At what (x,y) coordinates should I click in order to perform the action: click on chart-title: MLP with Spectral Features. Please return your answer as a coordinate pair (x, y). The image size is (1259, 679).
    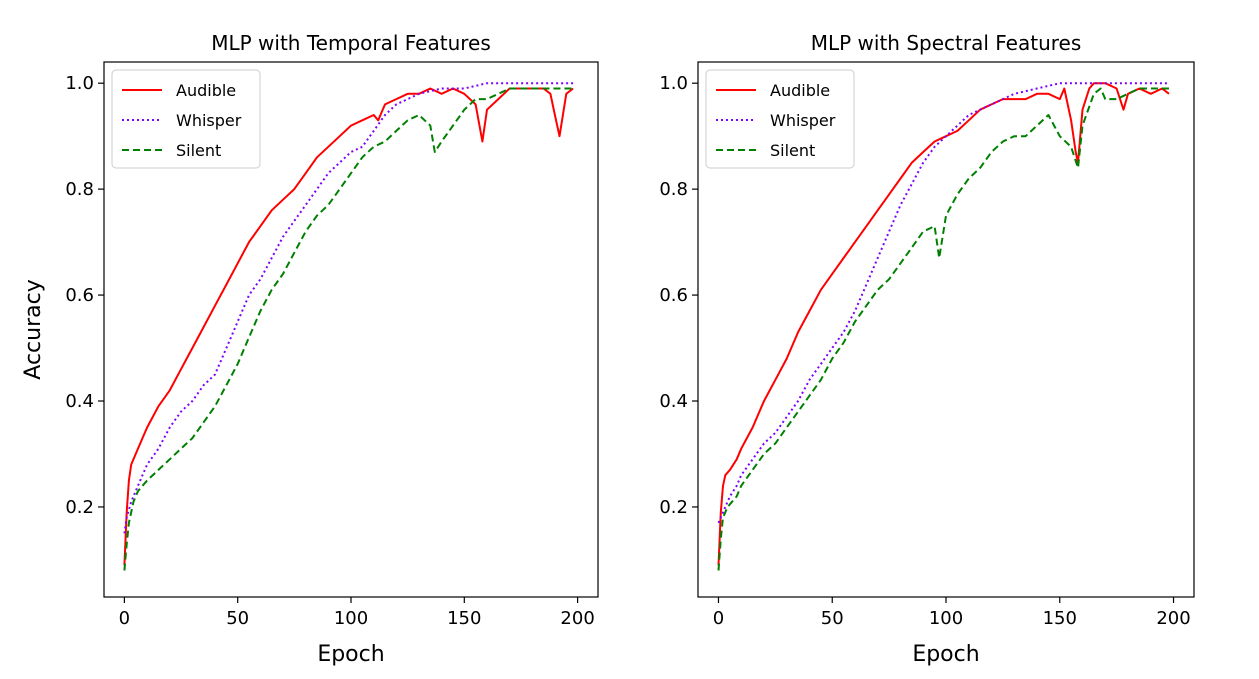
    Looking at the image, I should click on (946, 43).